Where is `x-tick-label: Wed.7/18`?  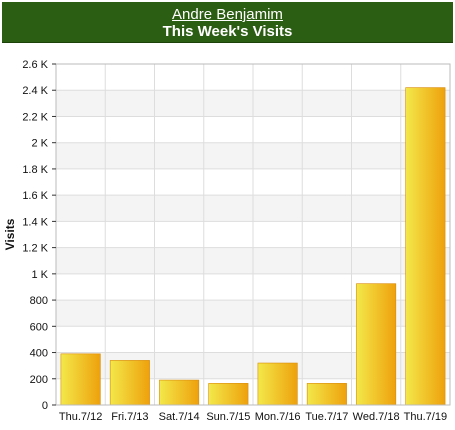
x-tick-label: Wed.7/18 is located at coordinates (376, 417).